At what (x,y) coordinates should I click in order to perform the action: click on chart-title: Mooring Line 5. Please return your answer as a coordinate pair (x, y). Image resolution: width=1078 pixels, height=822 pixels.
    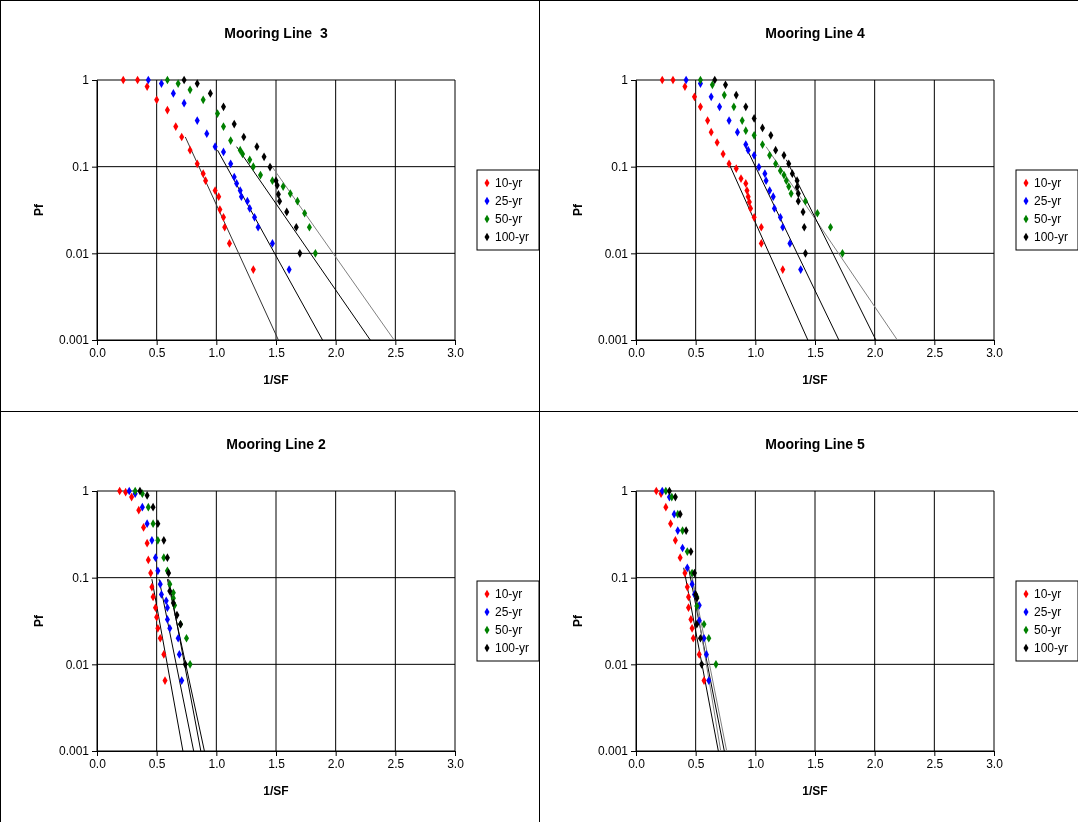
    Looking at the image, I should click on (815, 444).